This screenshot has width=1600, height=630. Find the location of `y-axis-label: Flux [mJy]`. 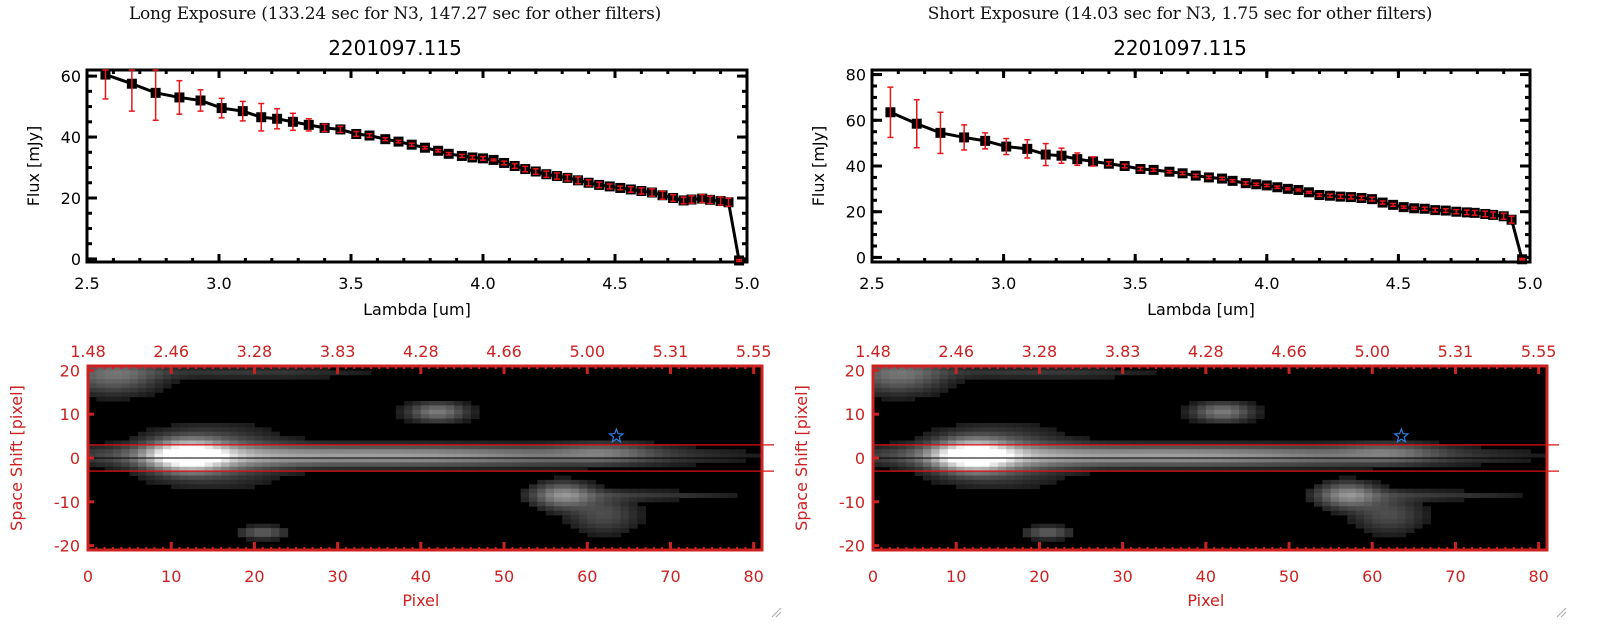

y-axis-label: Flux [mJy] is located at coordinates (818, 166).